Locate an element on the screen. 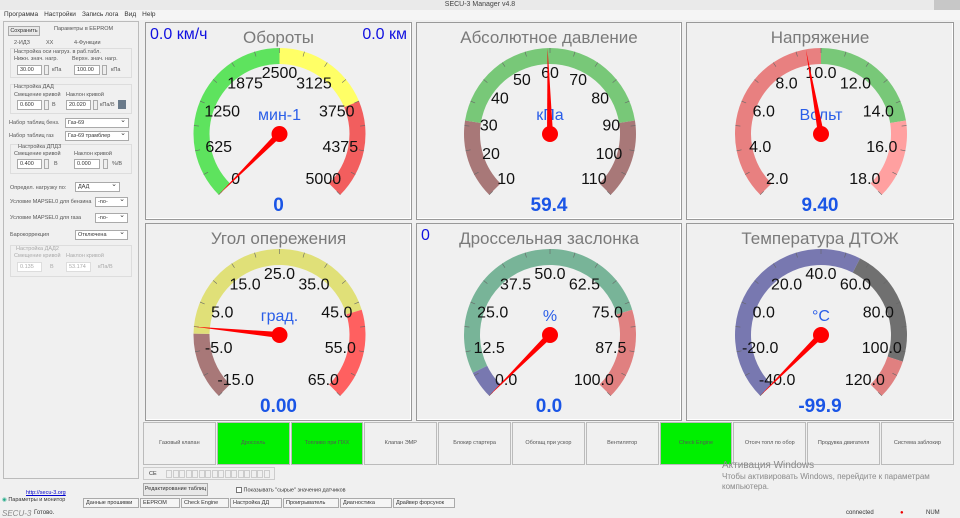 The width and height of the screenshot is (960, 518). gauge-tick-label: 2.0 is located at coordinates (777, 179).